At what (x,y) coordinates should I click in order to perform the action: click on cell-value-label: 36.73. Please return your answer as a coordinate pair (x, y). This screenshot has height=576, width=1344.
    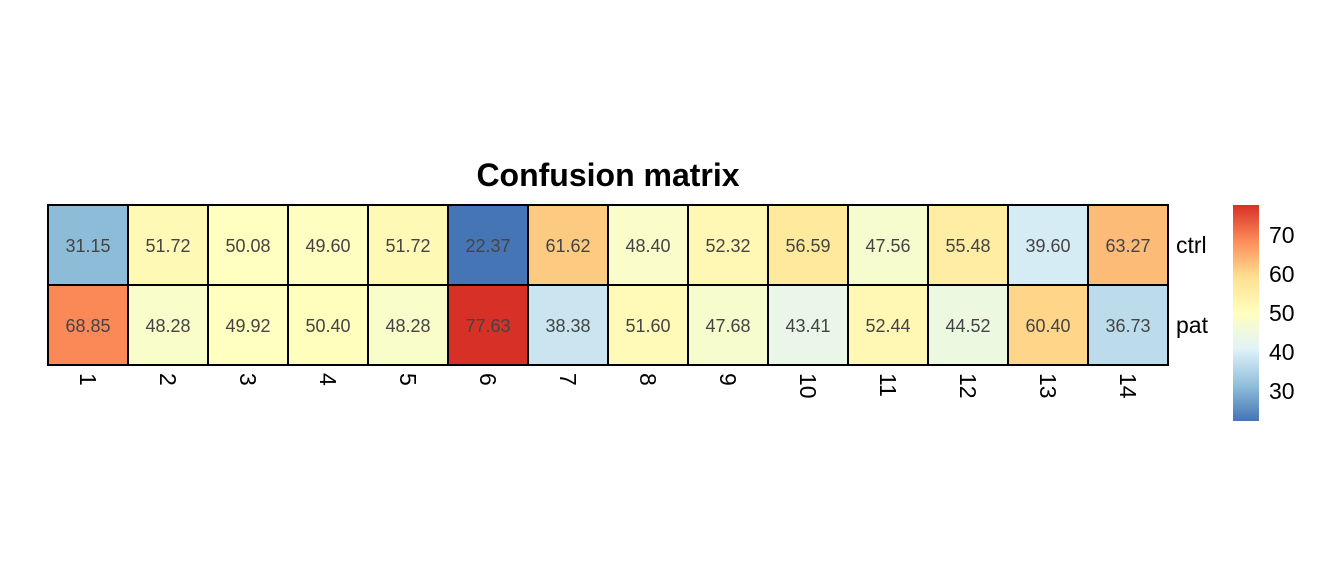
    Looking at the image, I should click on (1127, 326).